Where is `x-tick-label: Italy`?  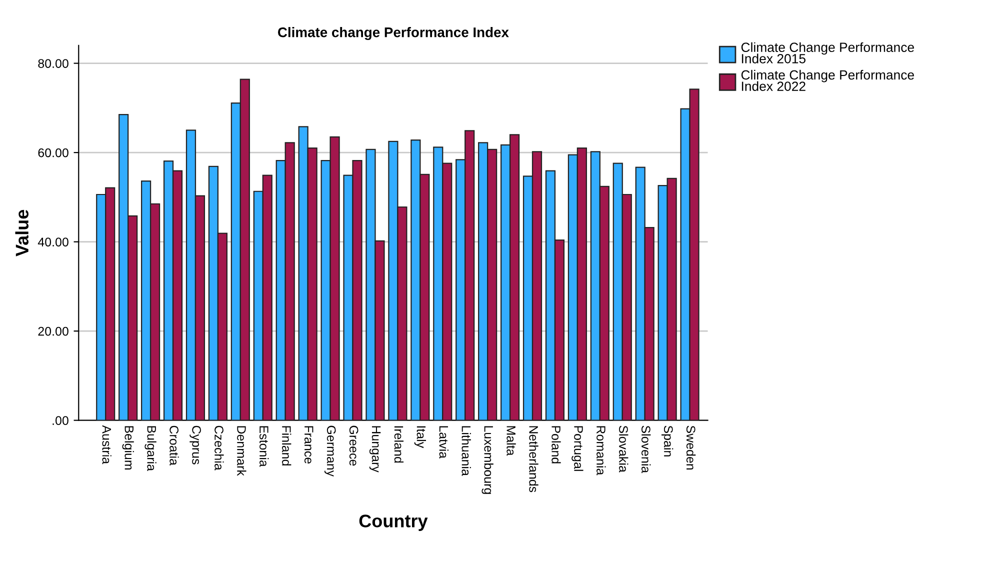
x-tick-label: Italy is located at coordinates (420, 437).